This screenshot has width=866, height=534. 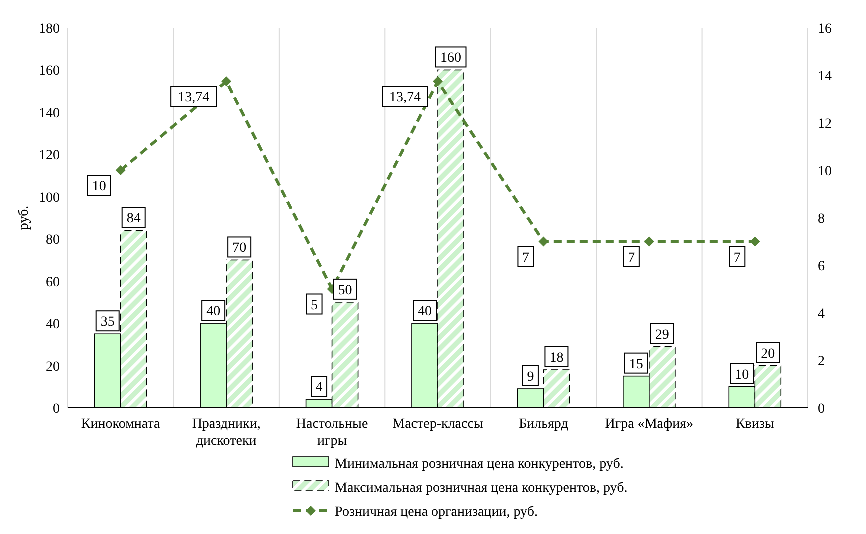 I want to click on legend-label: Максимальная розничная цена конкурентов, руб., so click(x=481, y=488).